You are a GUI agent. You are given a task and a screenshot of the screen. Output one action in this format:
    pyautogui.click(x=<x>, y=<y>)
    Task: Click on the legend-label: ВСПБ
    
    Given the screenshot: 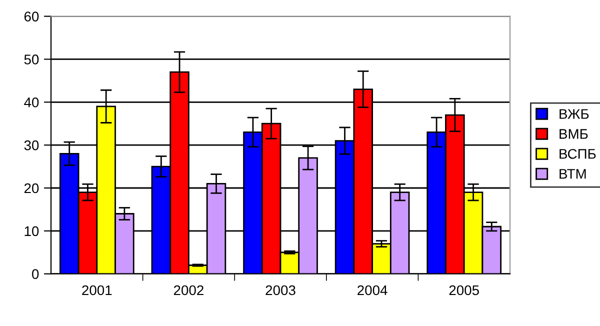 What is the action you would take?
    pyautogui.click(x=578, y=153)
    